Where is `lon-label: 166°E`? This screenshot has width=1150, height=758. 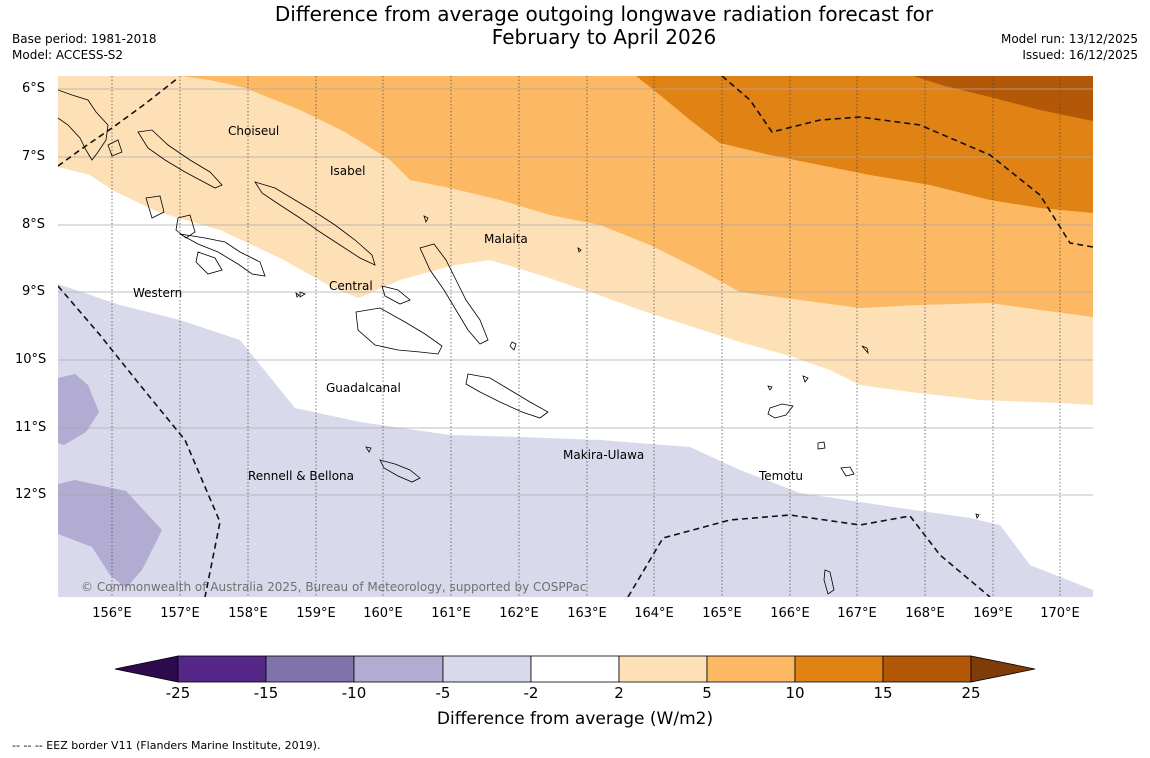
lon-label: 166°E is located at coordinates (790, 613).